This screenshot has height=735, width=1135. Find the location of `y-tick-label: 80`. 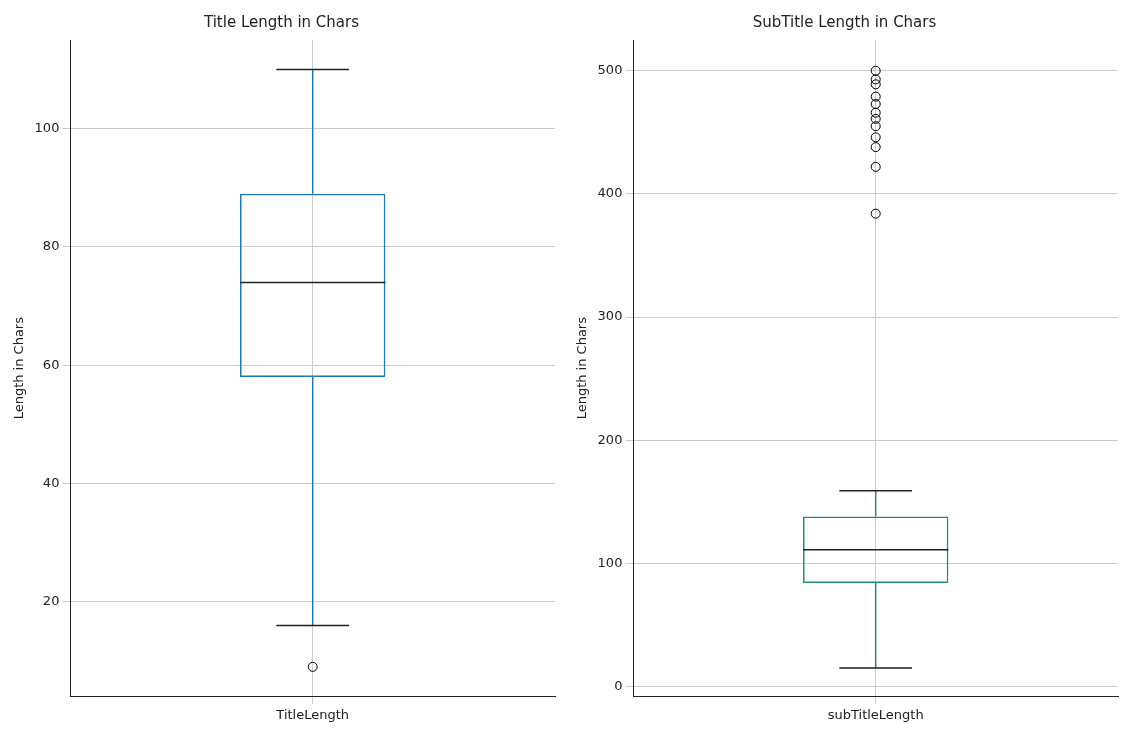

y-tick-label: 80 is located at coordinates (51, 246).